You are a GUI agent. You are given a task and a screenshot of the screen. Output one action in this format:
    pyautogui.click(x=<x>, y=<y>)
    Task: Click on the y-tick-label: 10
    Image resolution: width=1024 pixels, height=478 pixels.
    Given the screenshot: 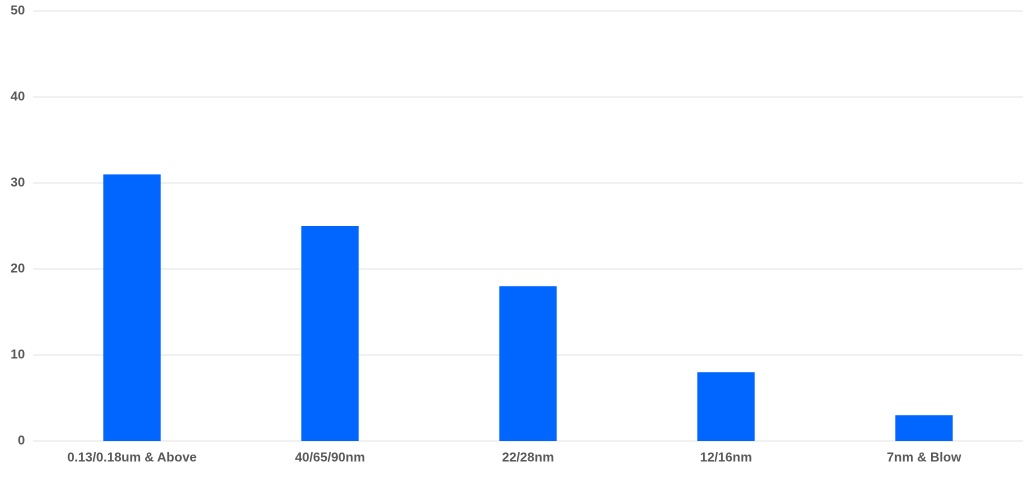 What is the action you would take?
    pyautogui.click(x=18, y=353)
    